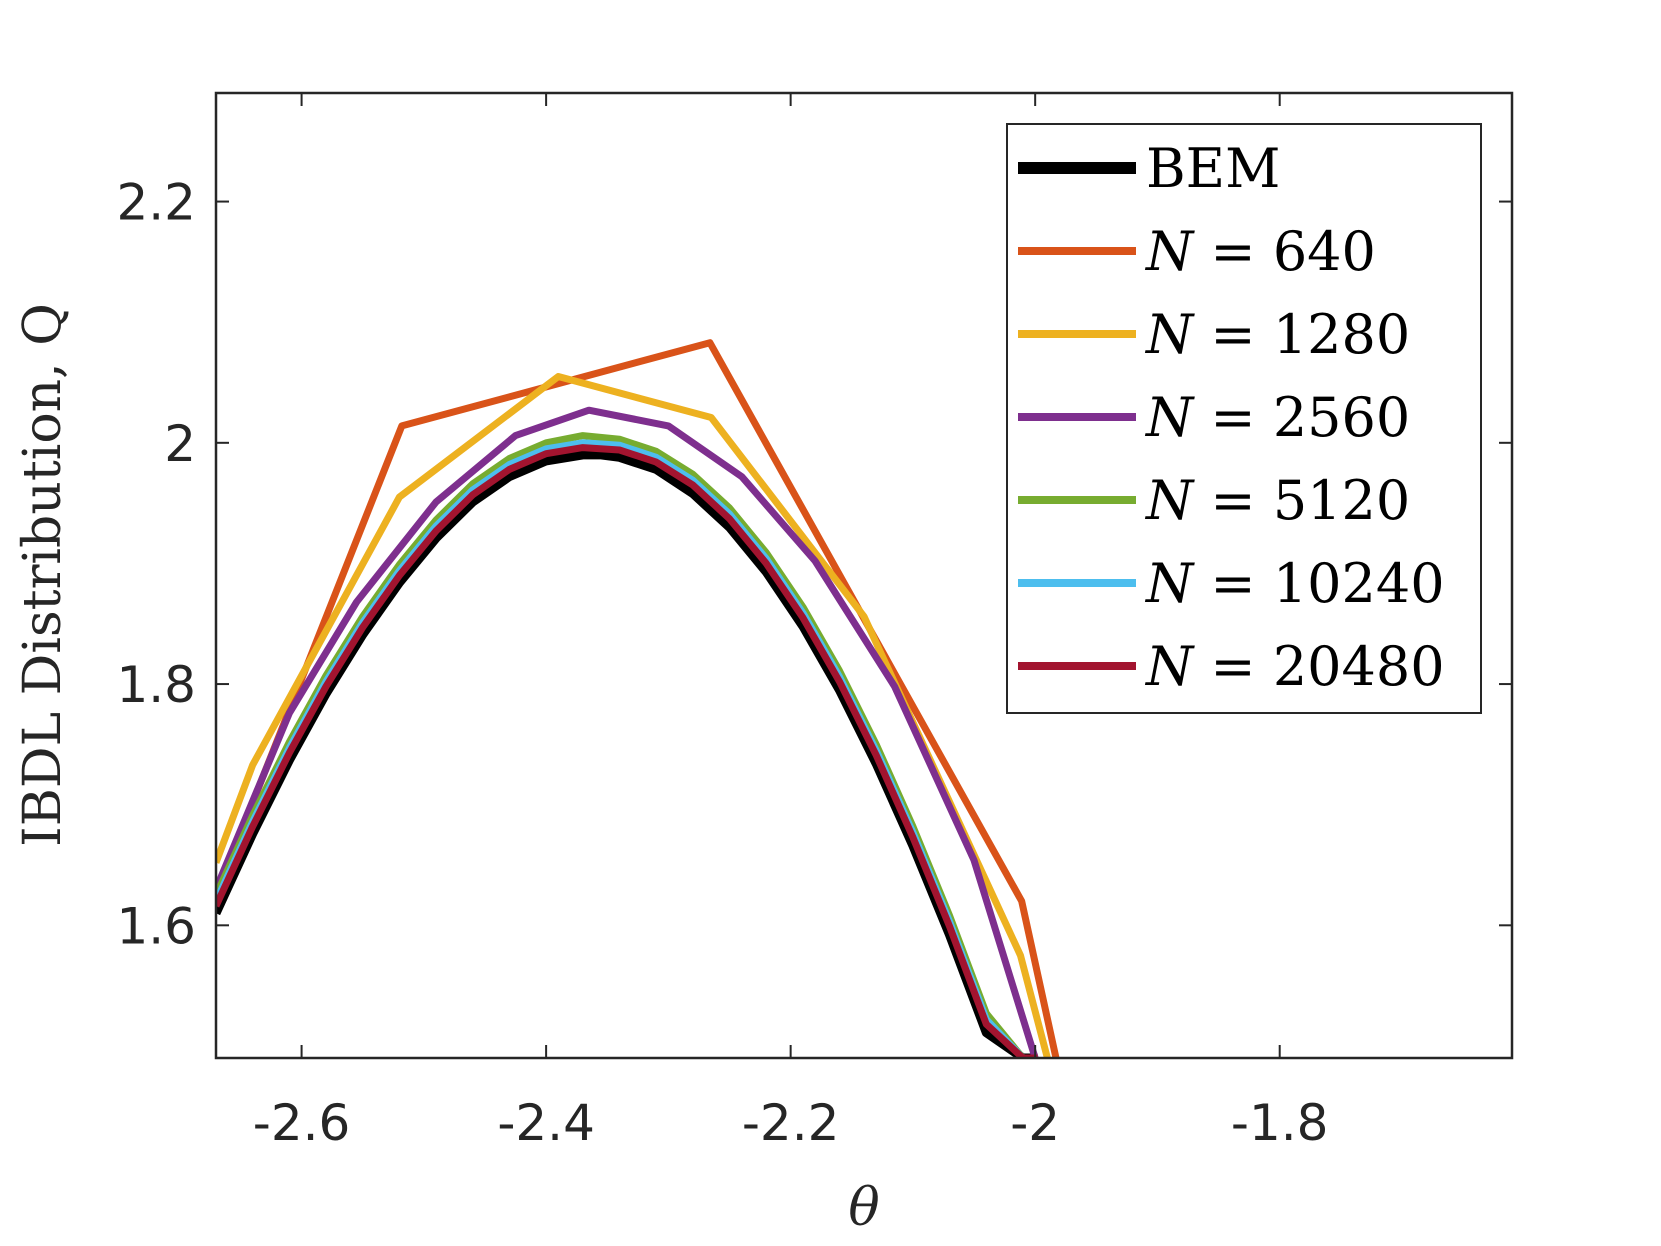  What do you see at coordinates (1260, 251) in the screenshot?
I see `legend-label-1: N = 640` at bounding box center [1260, 251].